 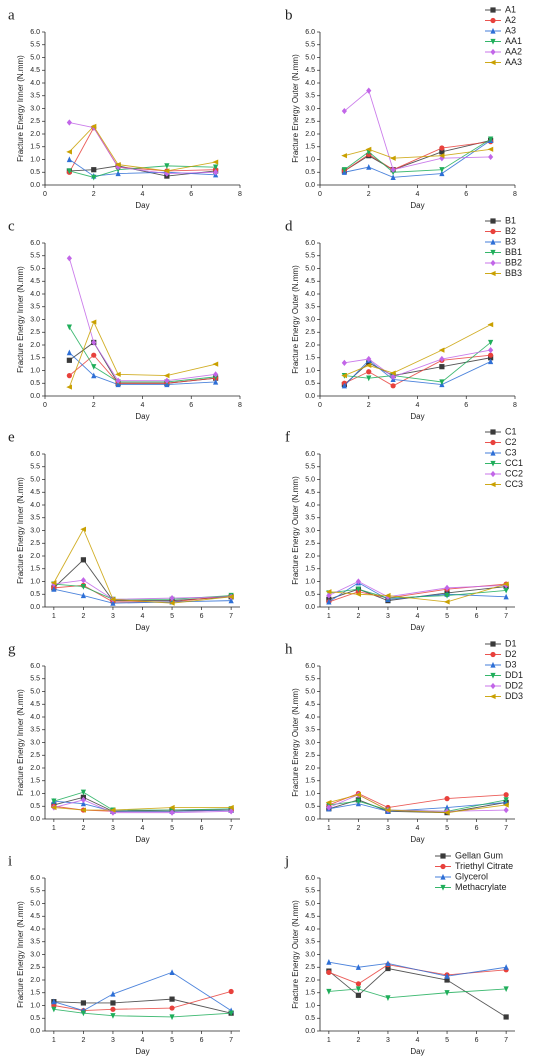 I want to click on y-axis-title: Fracture Energy Outer (N.mm), so click(x=295, y=108).